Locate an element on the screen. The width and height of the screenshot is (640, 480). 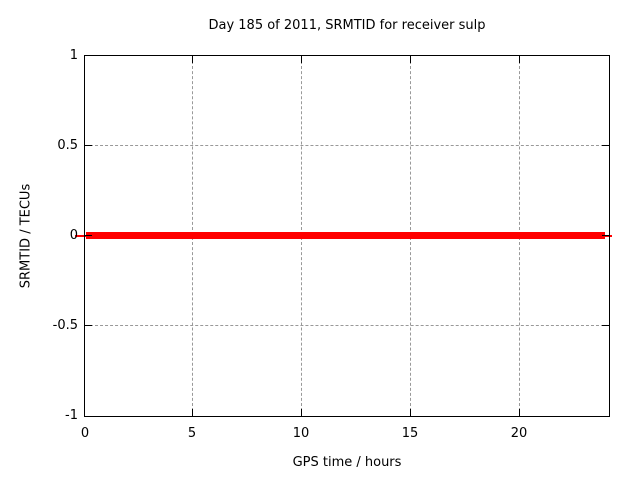
x-tick-label-10: 10 is located at coordinates (301, 433).